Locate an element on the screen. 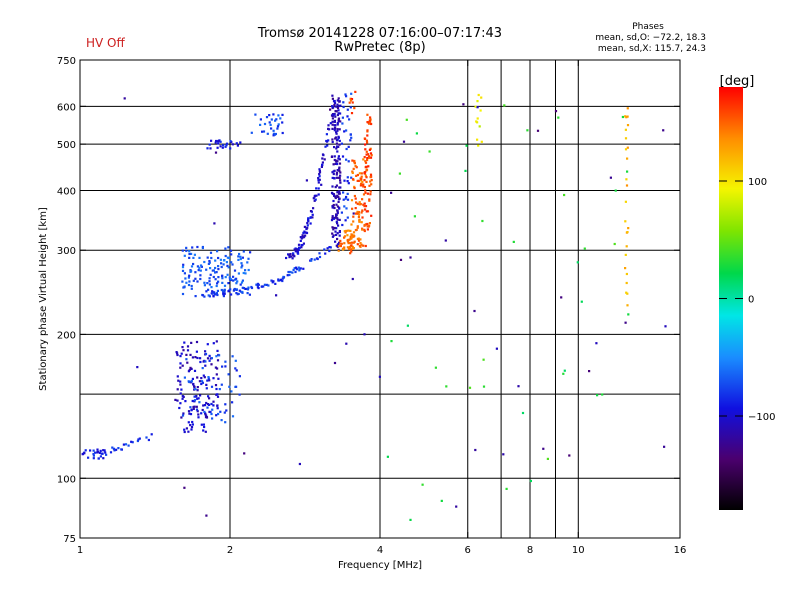  colorbar-tick-label: 100 is located at coordinates (757, 182).